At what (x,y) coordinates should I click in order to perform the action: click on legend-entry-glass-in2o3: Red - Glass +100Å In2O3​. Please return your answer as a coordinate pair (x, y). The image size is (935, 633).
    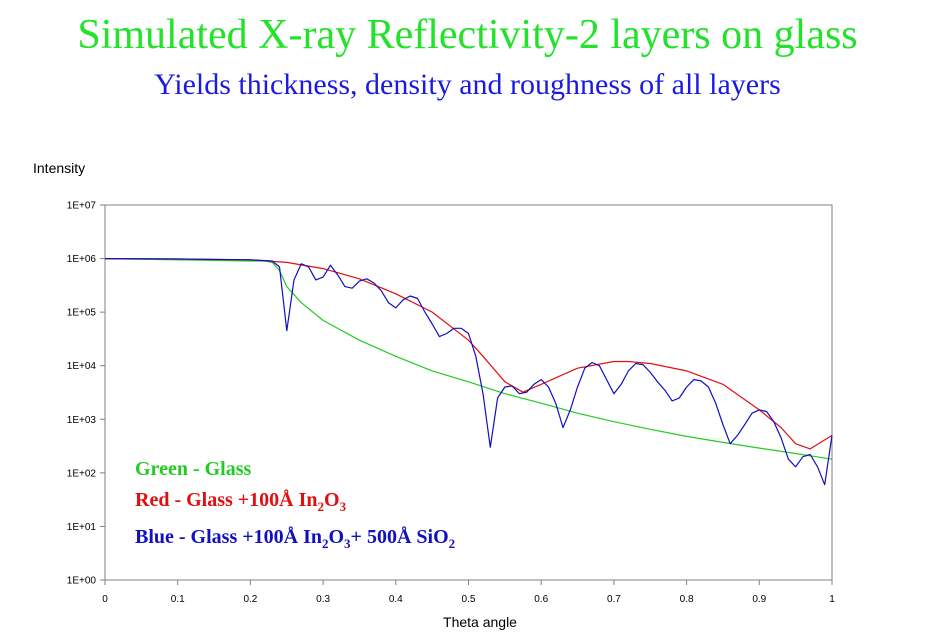
    Looking at the image, I should click on (241, 501).